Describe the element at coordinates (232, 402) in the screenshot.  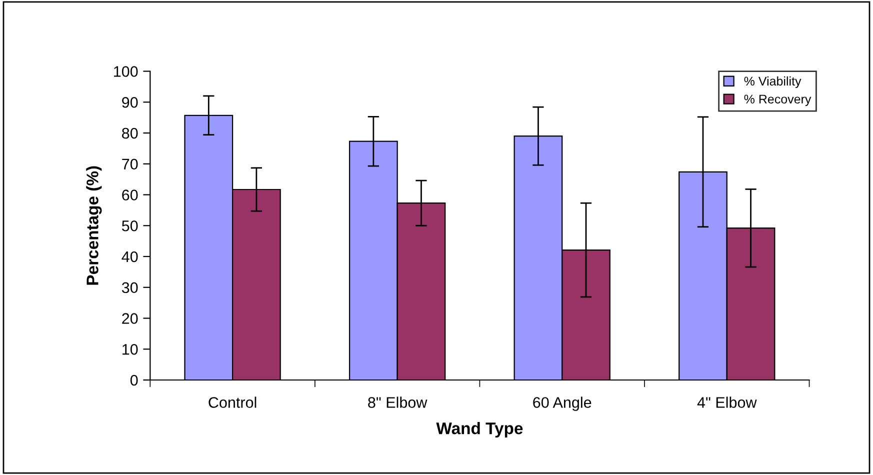
I see `x-tick-label: Control` at that location.